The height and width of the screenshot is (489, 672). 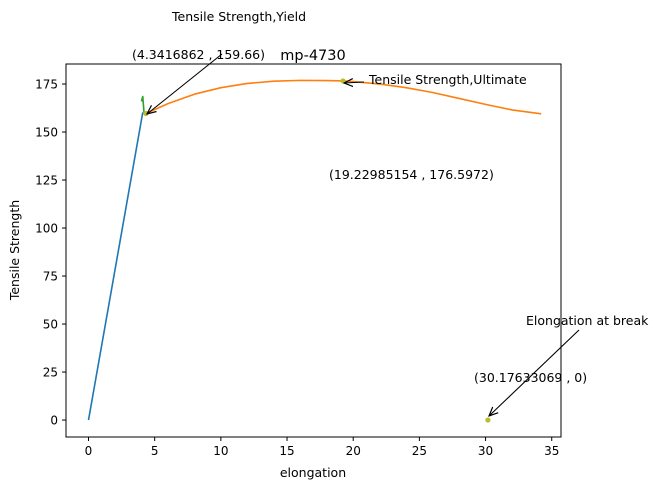 What do you see at coordinates (354, 82) in the screenshot?
I see `ultimate-arrow` at bounding box center [354, 82].